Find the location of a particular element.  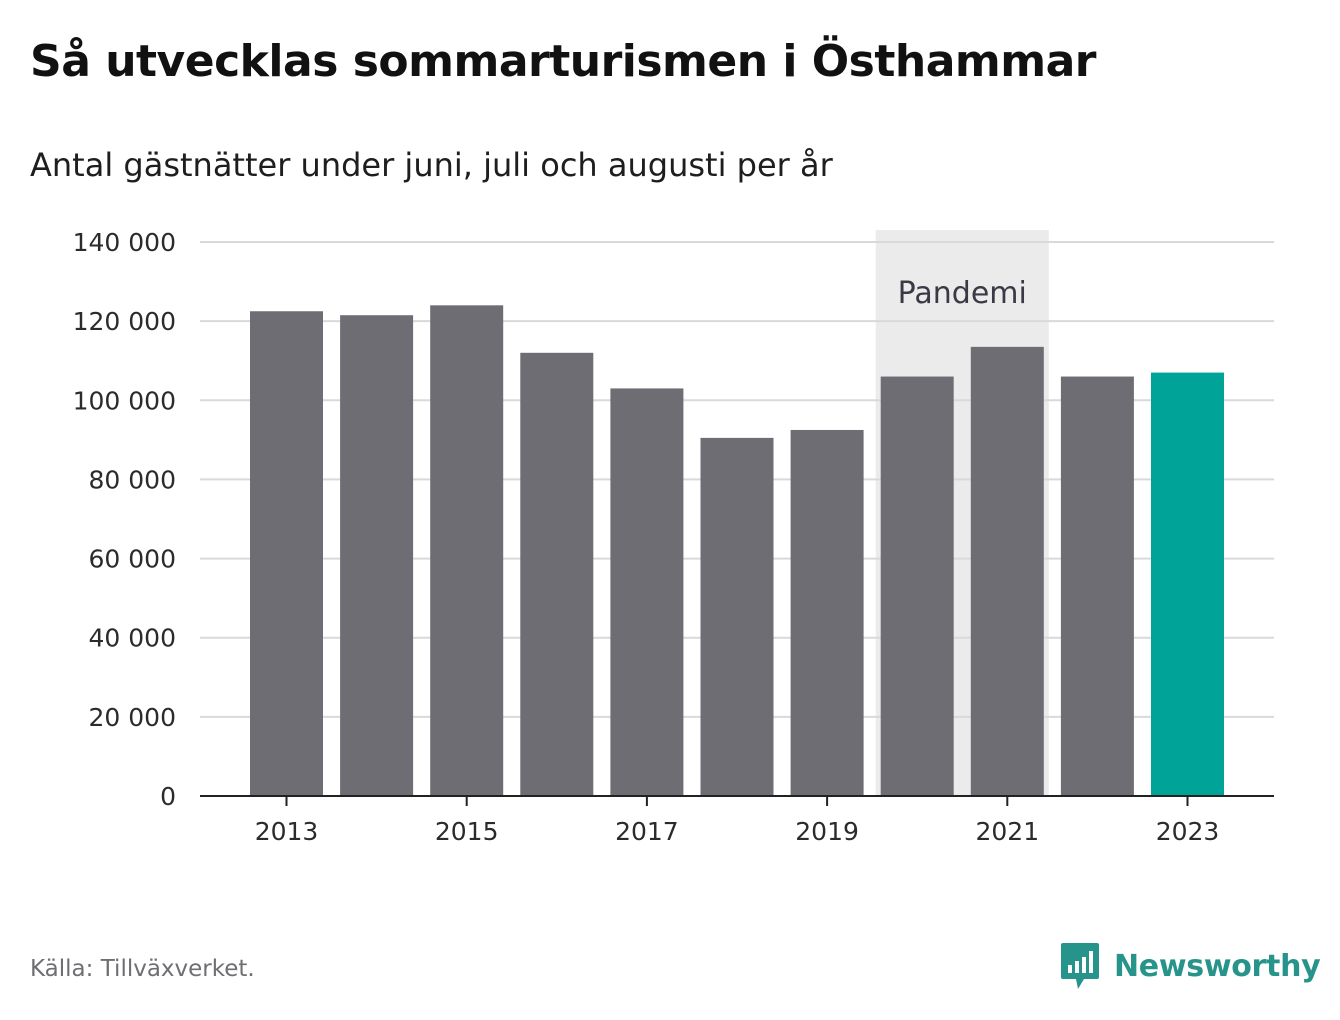

y-tick-label: 0 is located at coordinates (168, 796).